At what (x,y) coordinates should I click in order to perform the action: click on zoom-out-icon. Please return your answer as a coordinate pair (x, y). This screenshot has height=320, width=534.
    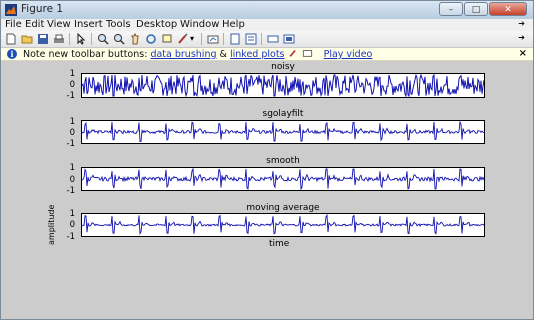
    Looking at the image, I should click on (119, 39).